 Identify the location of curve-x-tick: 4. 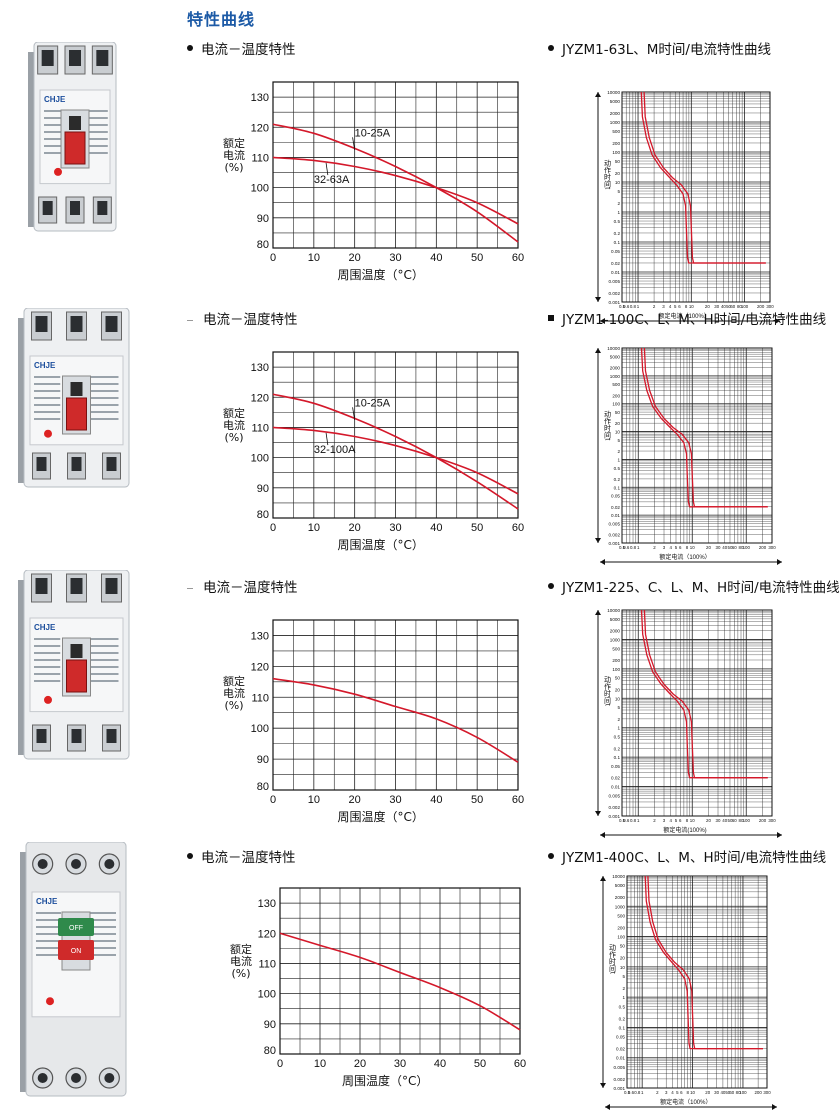
(671, 547).